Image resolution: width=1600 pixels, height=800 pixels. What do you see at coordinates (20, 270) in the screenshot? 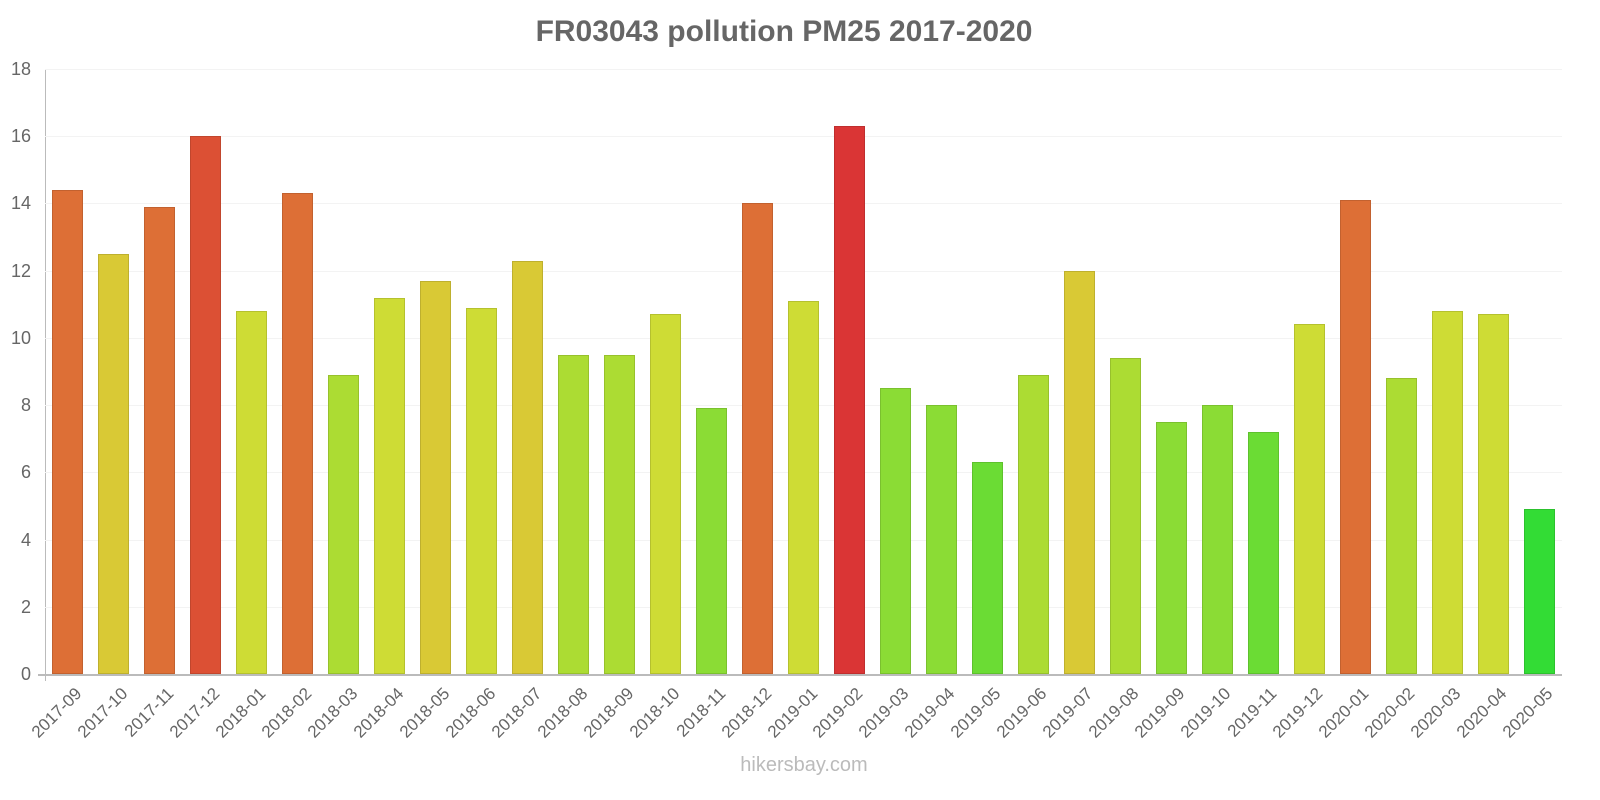
I see `y-tick-label: 12` at bounding box center [20, 270].